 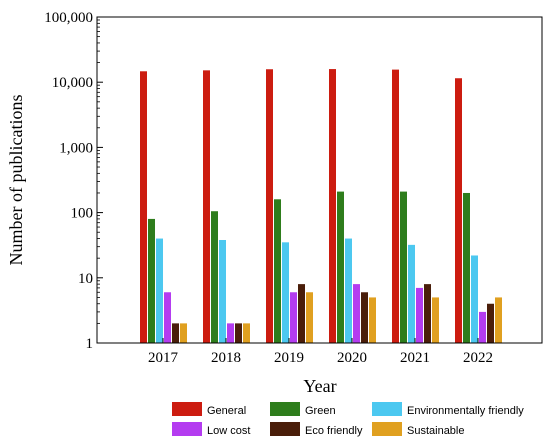 What do you see at coordinates (348, 290) in the screenshot?
I see `bar-environmentally-friendly-2020` at bounding box center [348, 290].